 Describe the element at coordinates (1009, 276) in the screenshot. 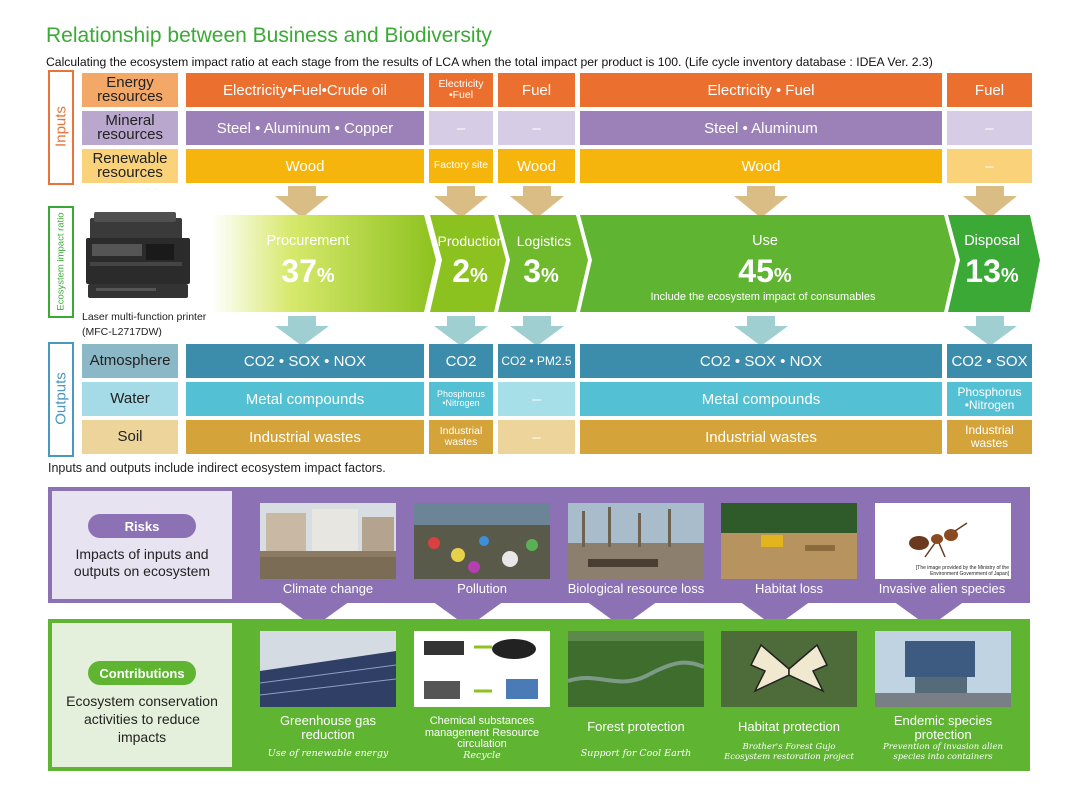

I see `stage-disposal-unit: %` at that location.